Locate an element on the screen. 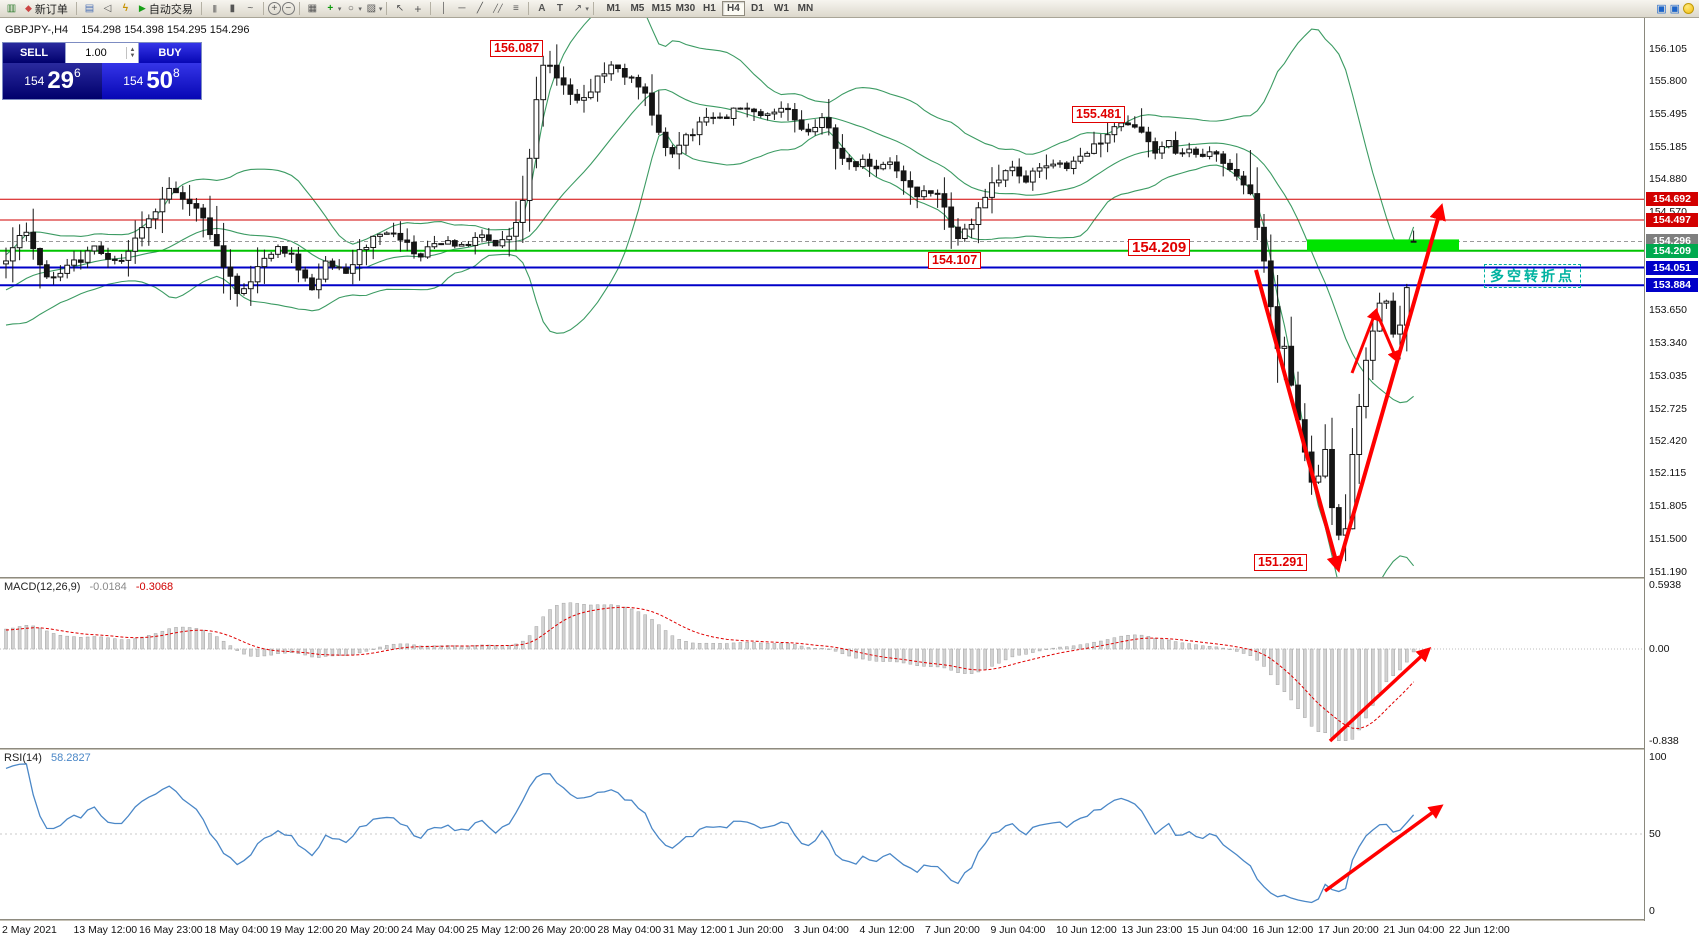 Image resolution: width=1699 pixels, height=939 pixels. price-callout-155.481: 155.481 is located at coordinates (1099, 114).